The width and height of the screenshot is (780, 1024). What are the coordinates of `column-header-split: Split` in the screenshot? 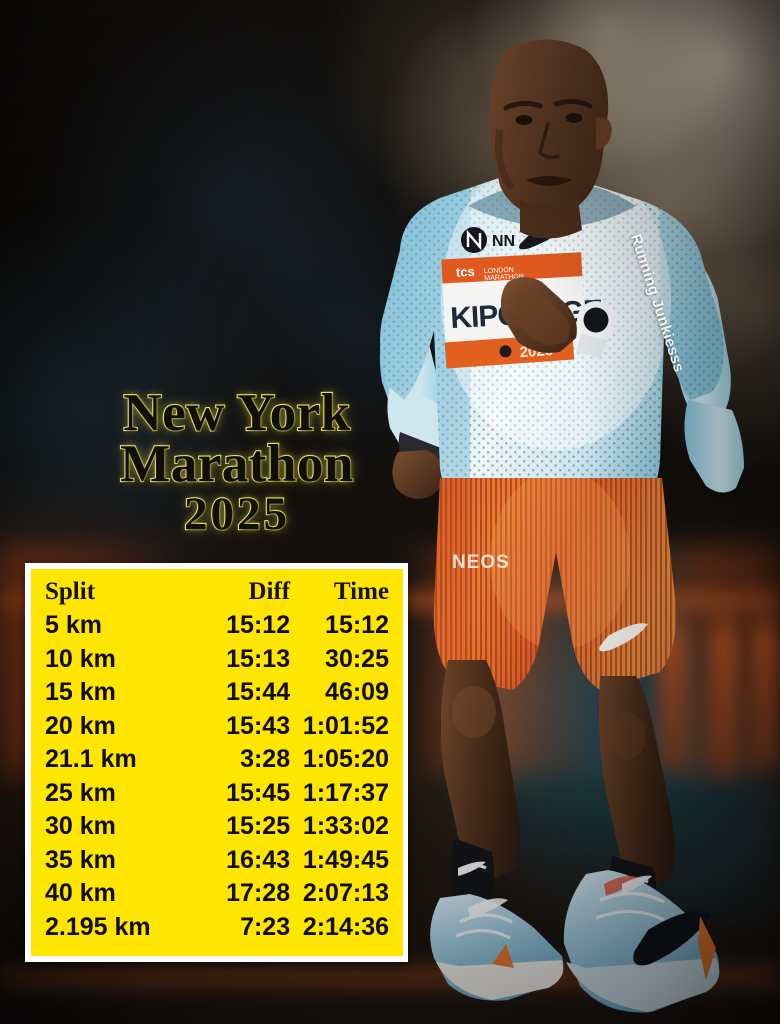 It's located at (70, 591).